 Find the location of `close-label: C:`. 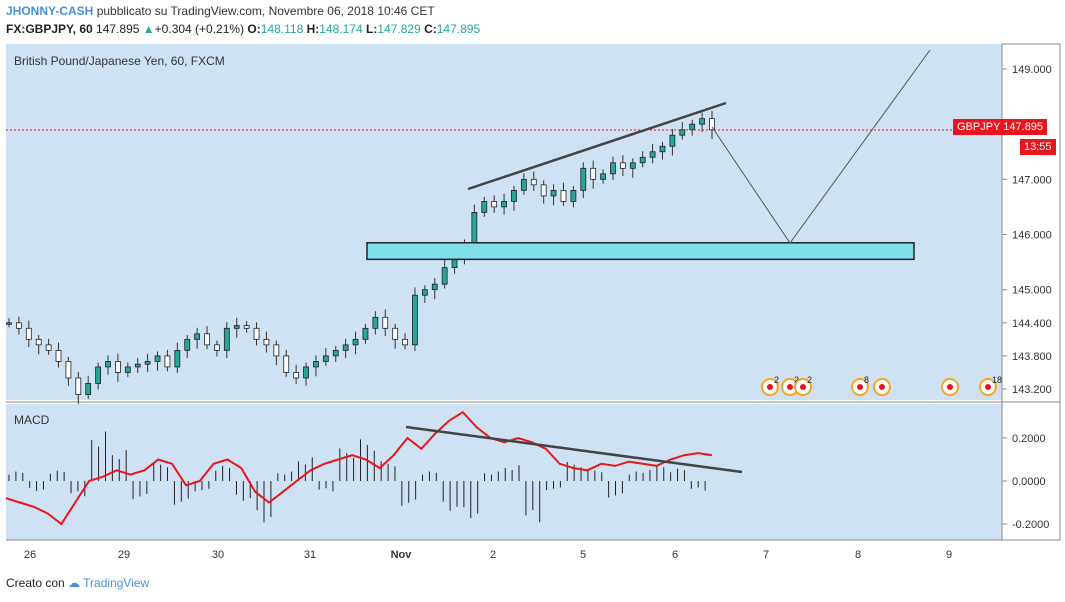

close-label: C: is located at coordinates (430, 29).